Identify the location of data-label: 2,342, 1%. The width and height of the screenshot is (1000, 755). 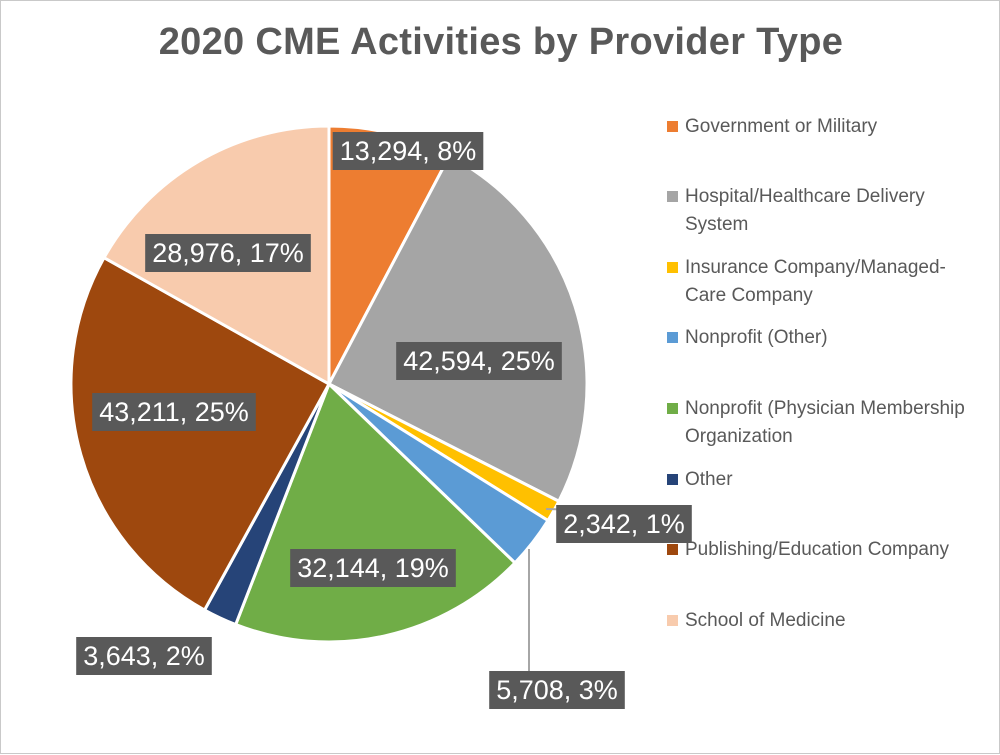
(624, 524).